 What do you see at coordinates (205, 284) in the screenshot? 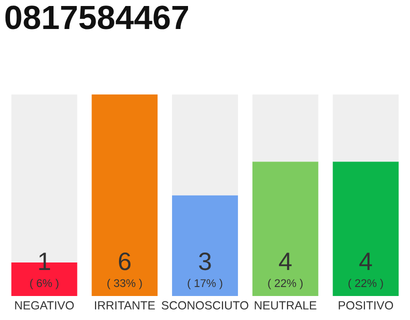
I see `annotation: ( 17% )` at bounding box center [205, 284].